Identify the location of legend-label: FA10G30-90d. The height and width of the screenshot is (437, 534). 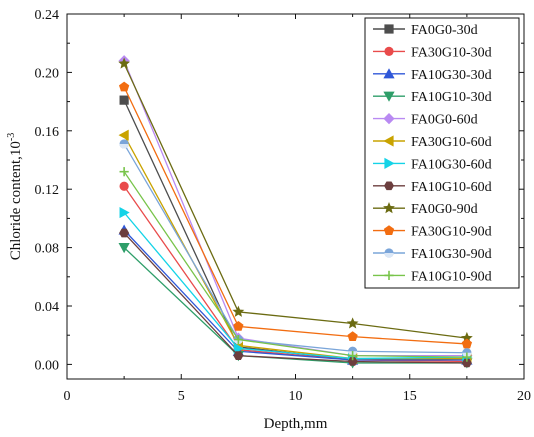
(451, 254).